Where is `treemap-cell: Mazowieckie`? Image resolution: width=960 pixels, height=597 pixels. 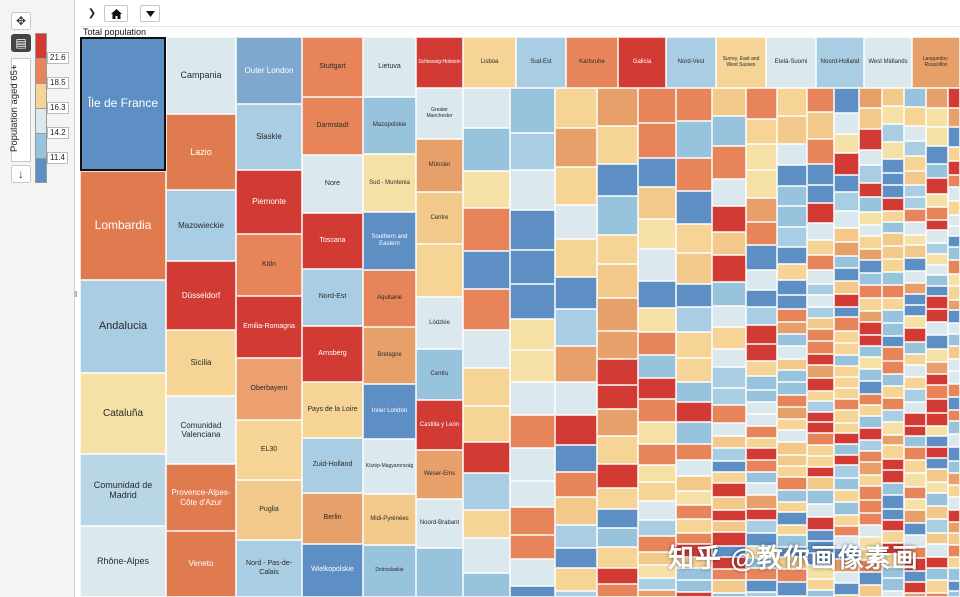 treemap-cell: Mazowieckie is located at coordinates (201, 225).